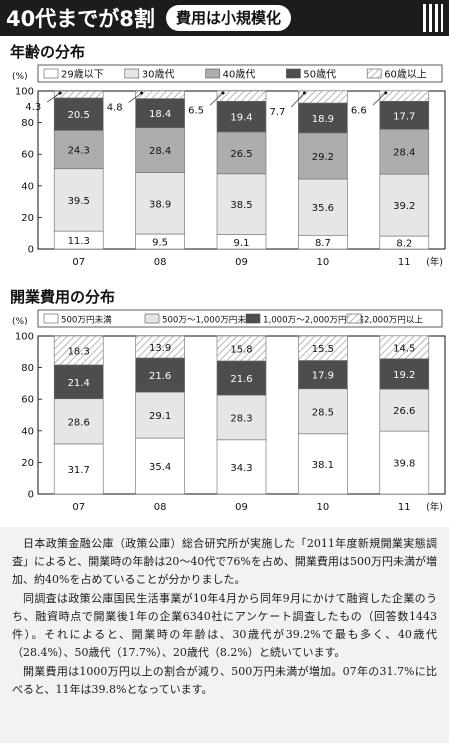  What do you see at coordinates (208, 320) in the screenshot?
I see `legend-label: 500万～1,000万円未満` at bounding box center [208, 320].